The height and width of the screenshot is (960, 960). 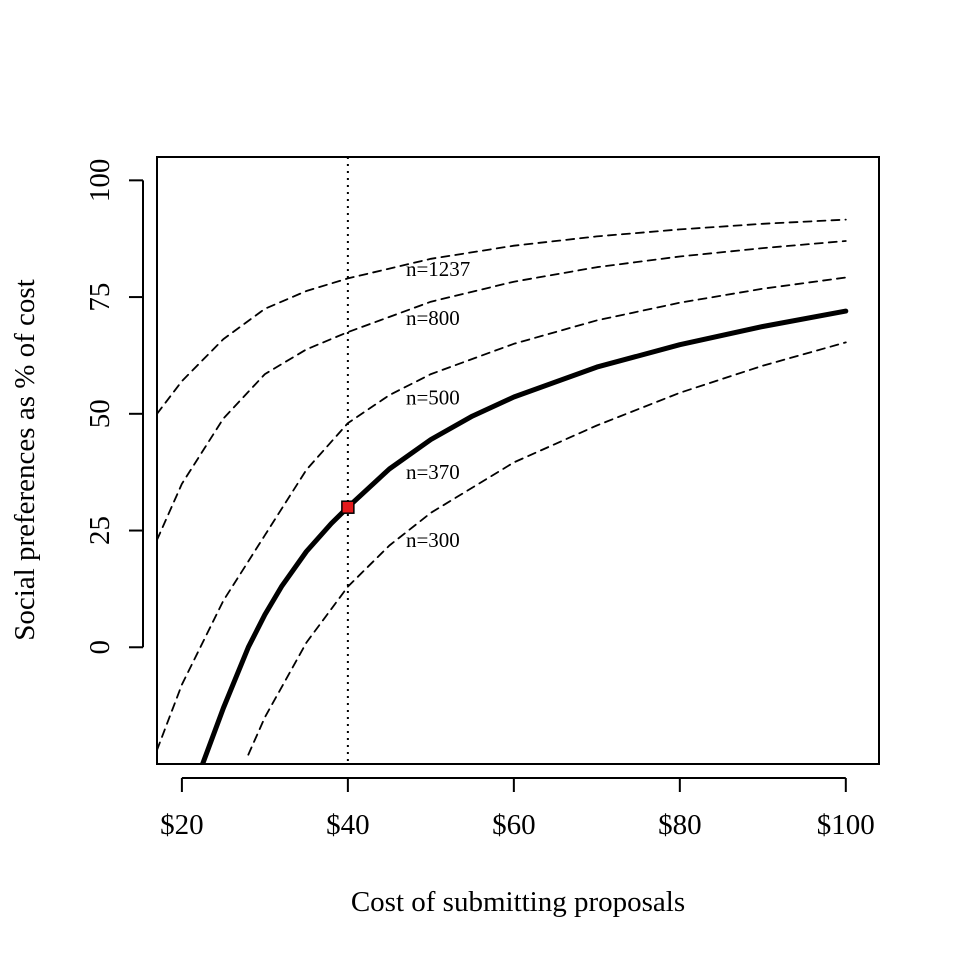 I want to click on x-tick-label: $20, so click(x=182, y=825).